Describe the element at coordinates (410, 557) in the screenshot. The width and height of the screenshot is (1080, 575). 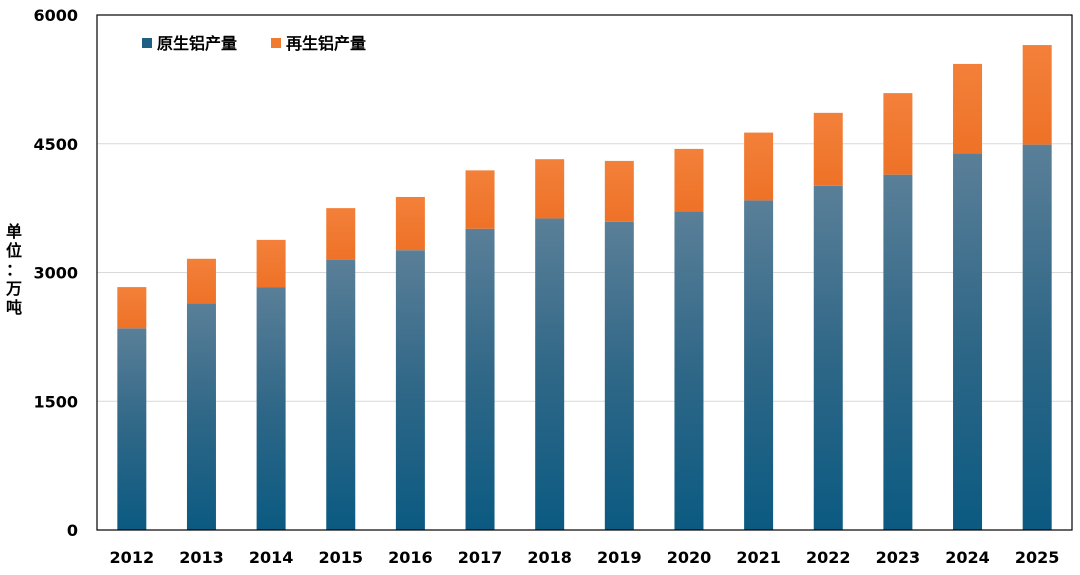
I see `x-tick-label: 2016` at that location.